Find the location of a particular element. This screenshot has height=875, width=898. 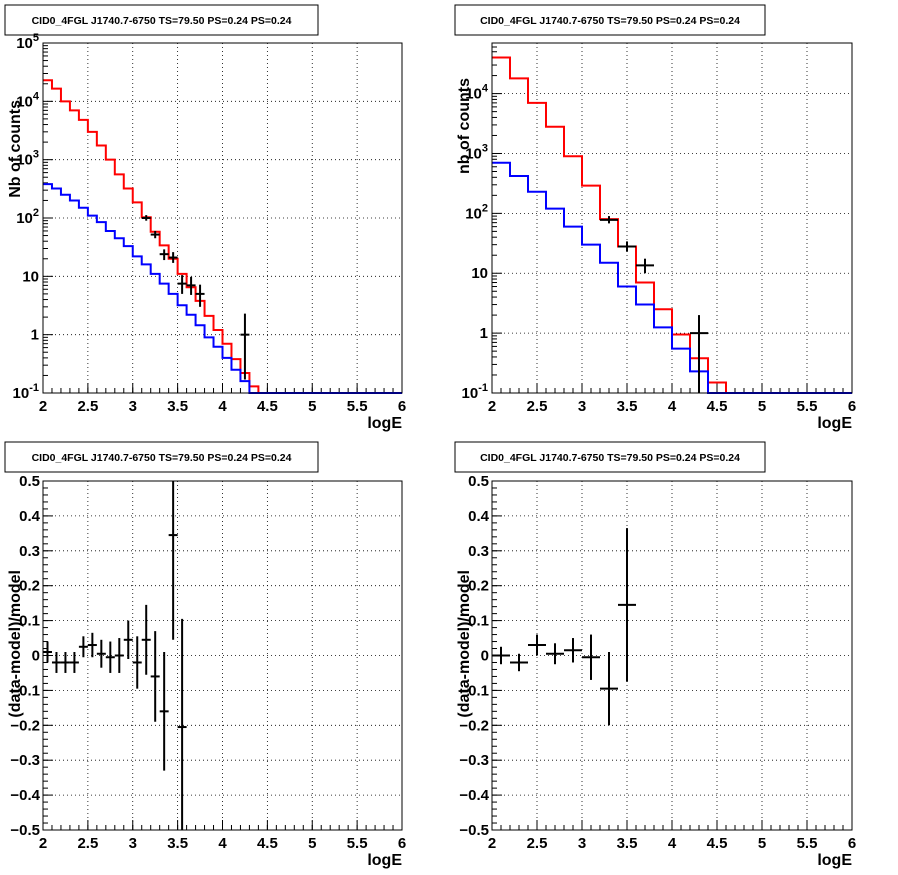

model-total-histogram is located at coordinates (222, 236).